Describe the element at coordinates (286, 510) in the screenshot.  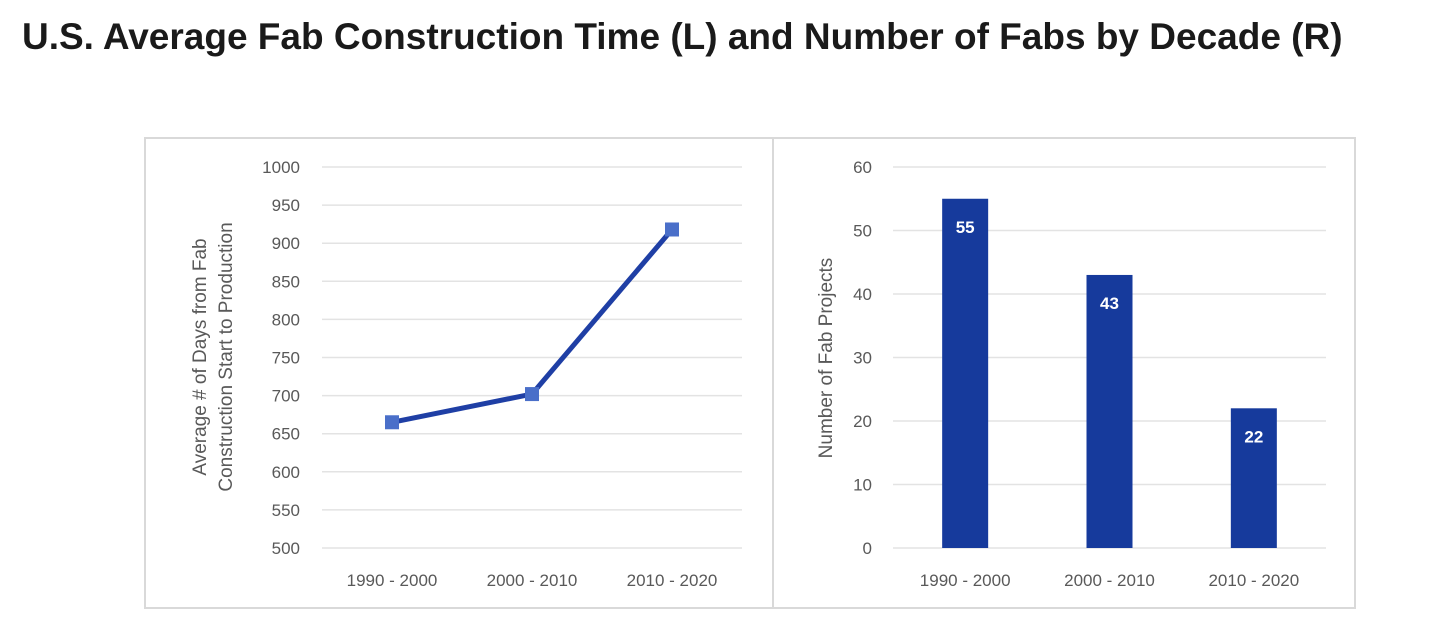
I see `y-tick-label-left: 550` at that location.